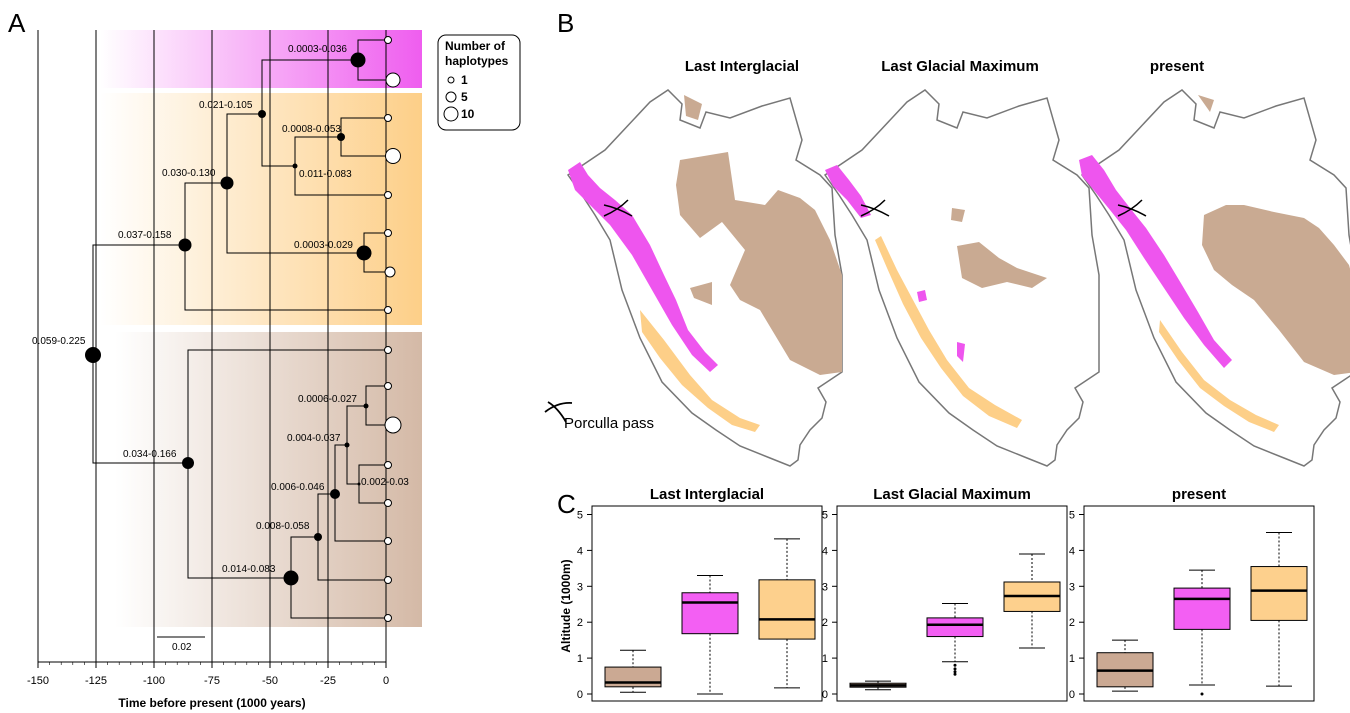 Image resolution: width=1350 pixels, height=713 pixels. I want to click on time-tick-label: -50, so click(270, 681).